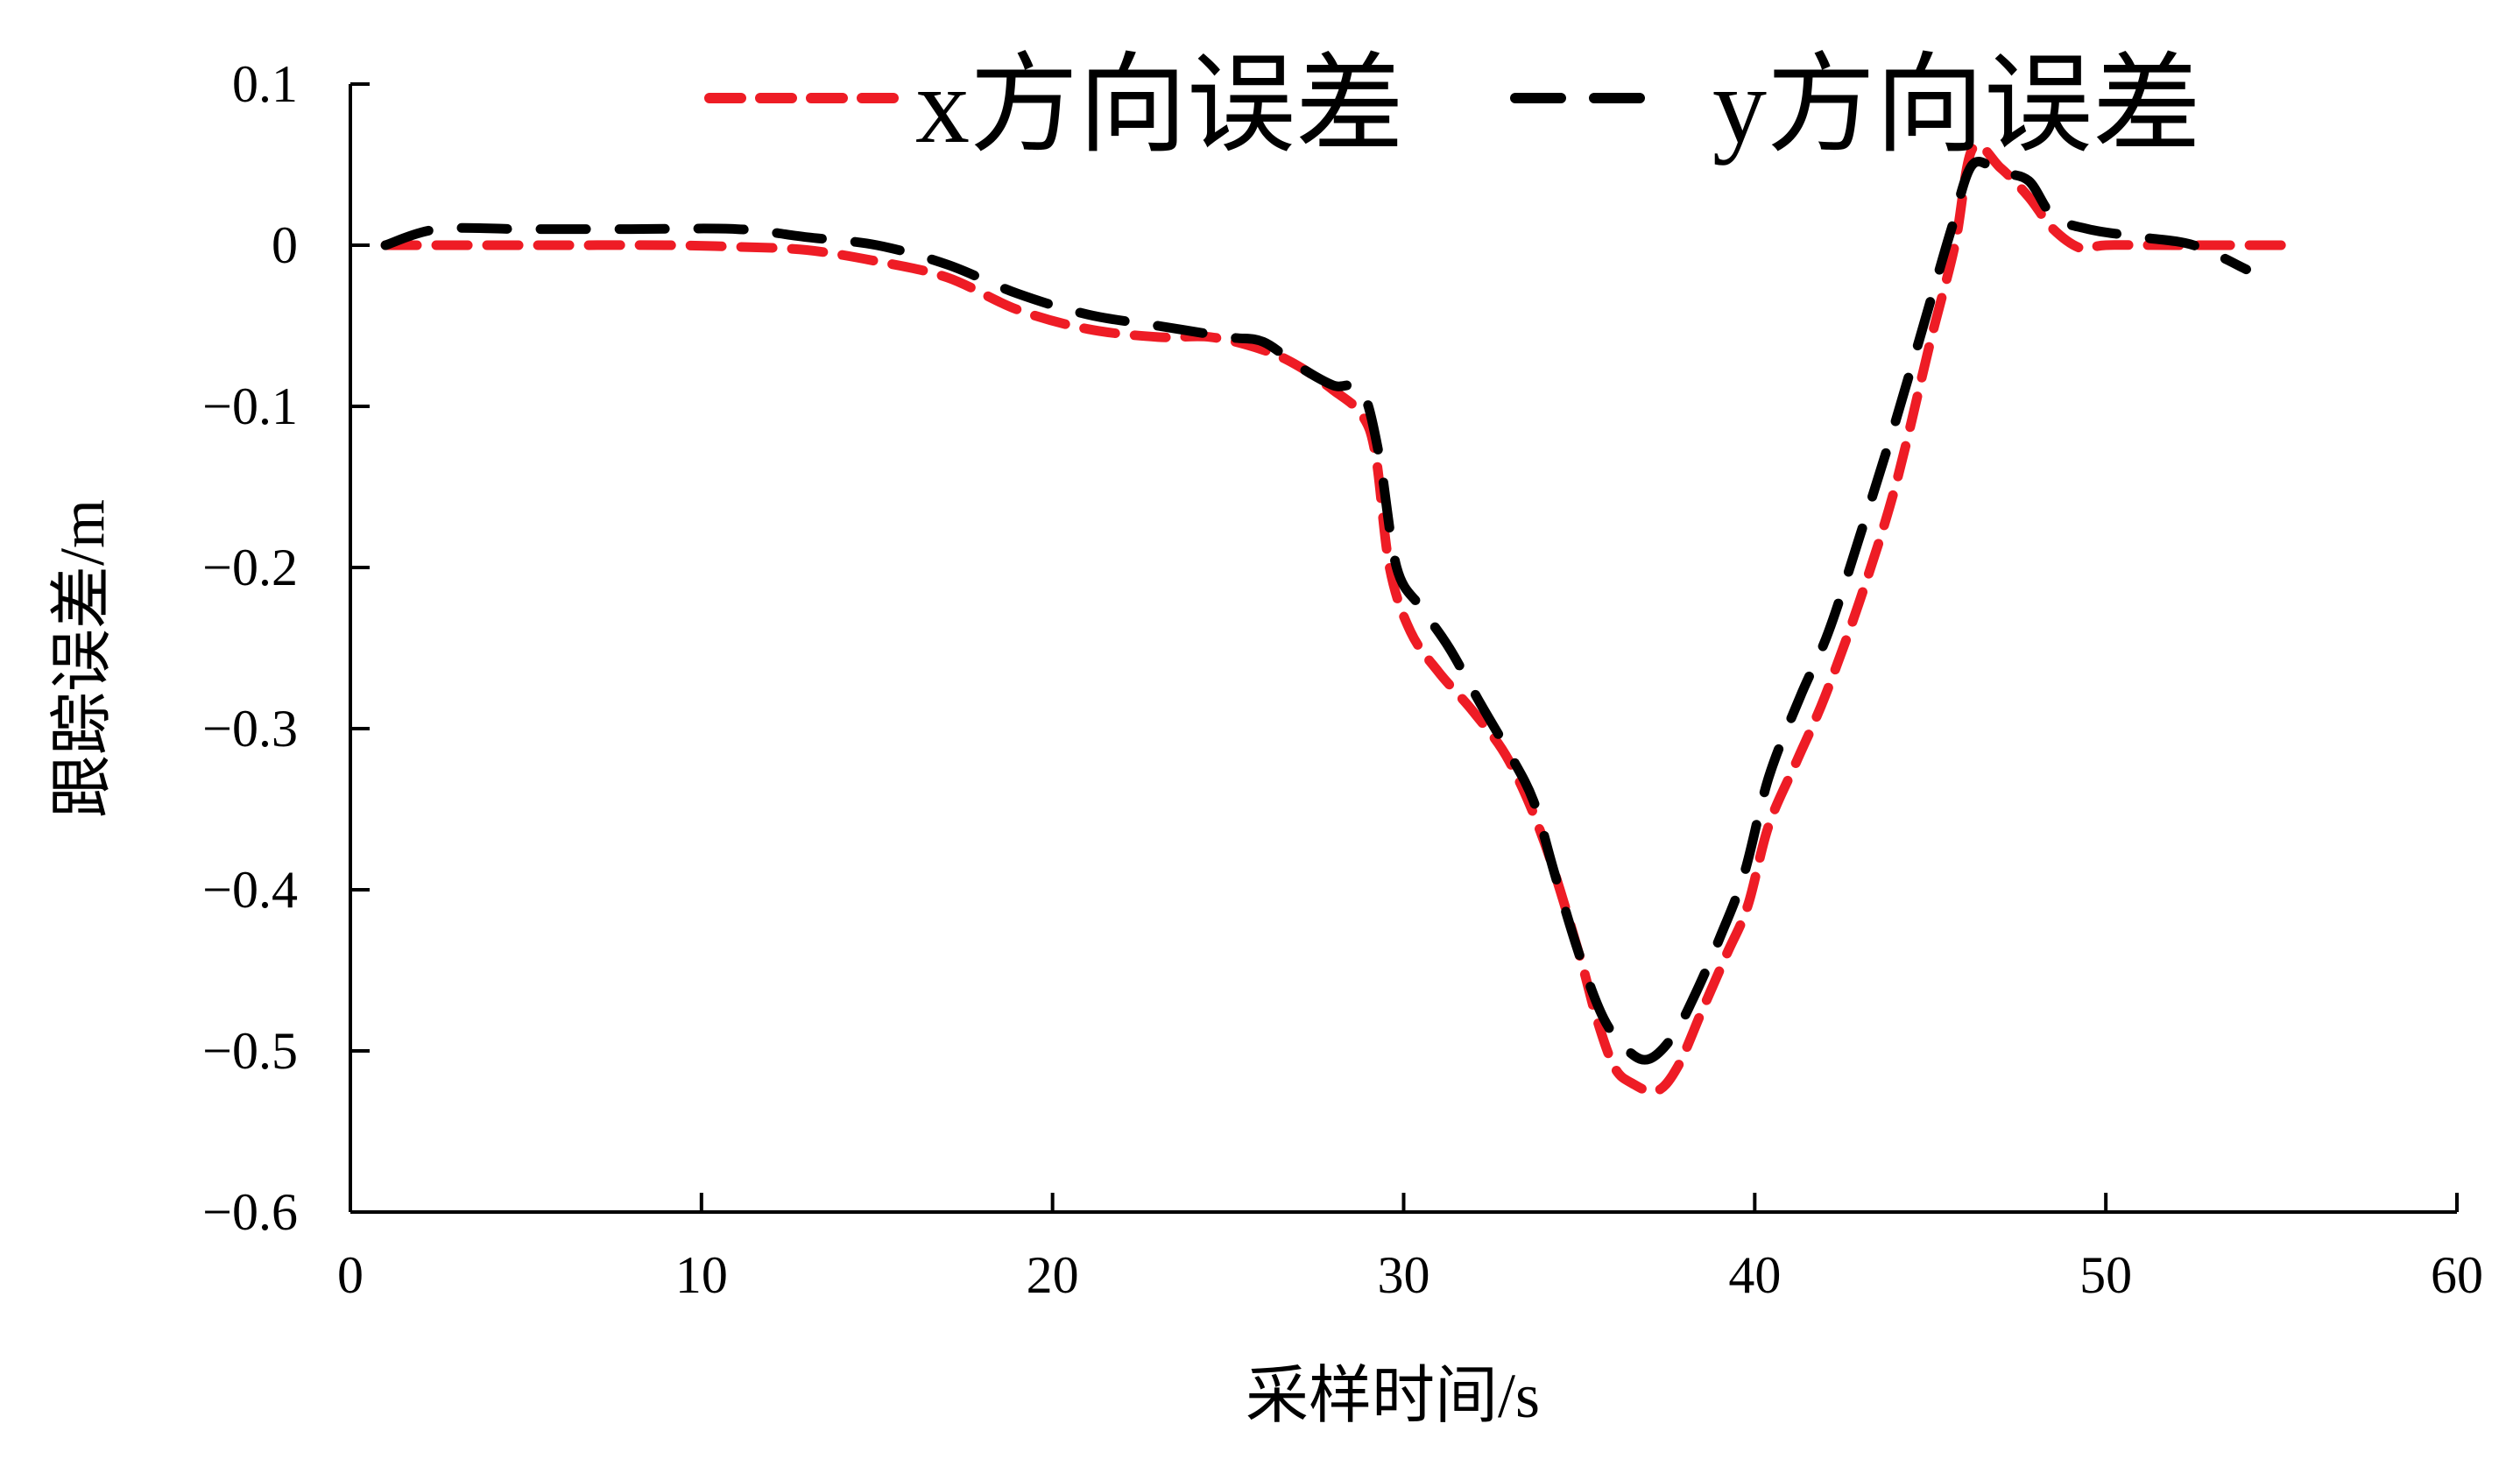  Describe the element at coordinates (1393, 1396) in the screenshot. I see `x-axis-title: 采样时间/s` at that location.